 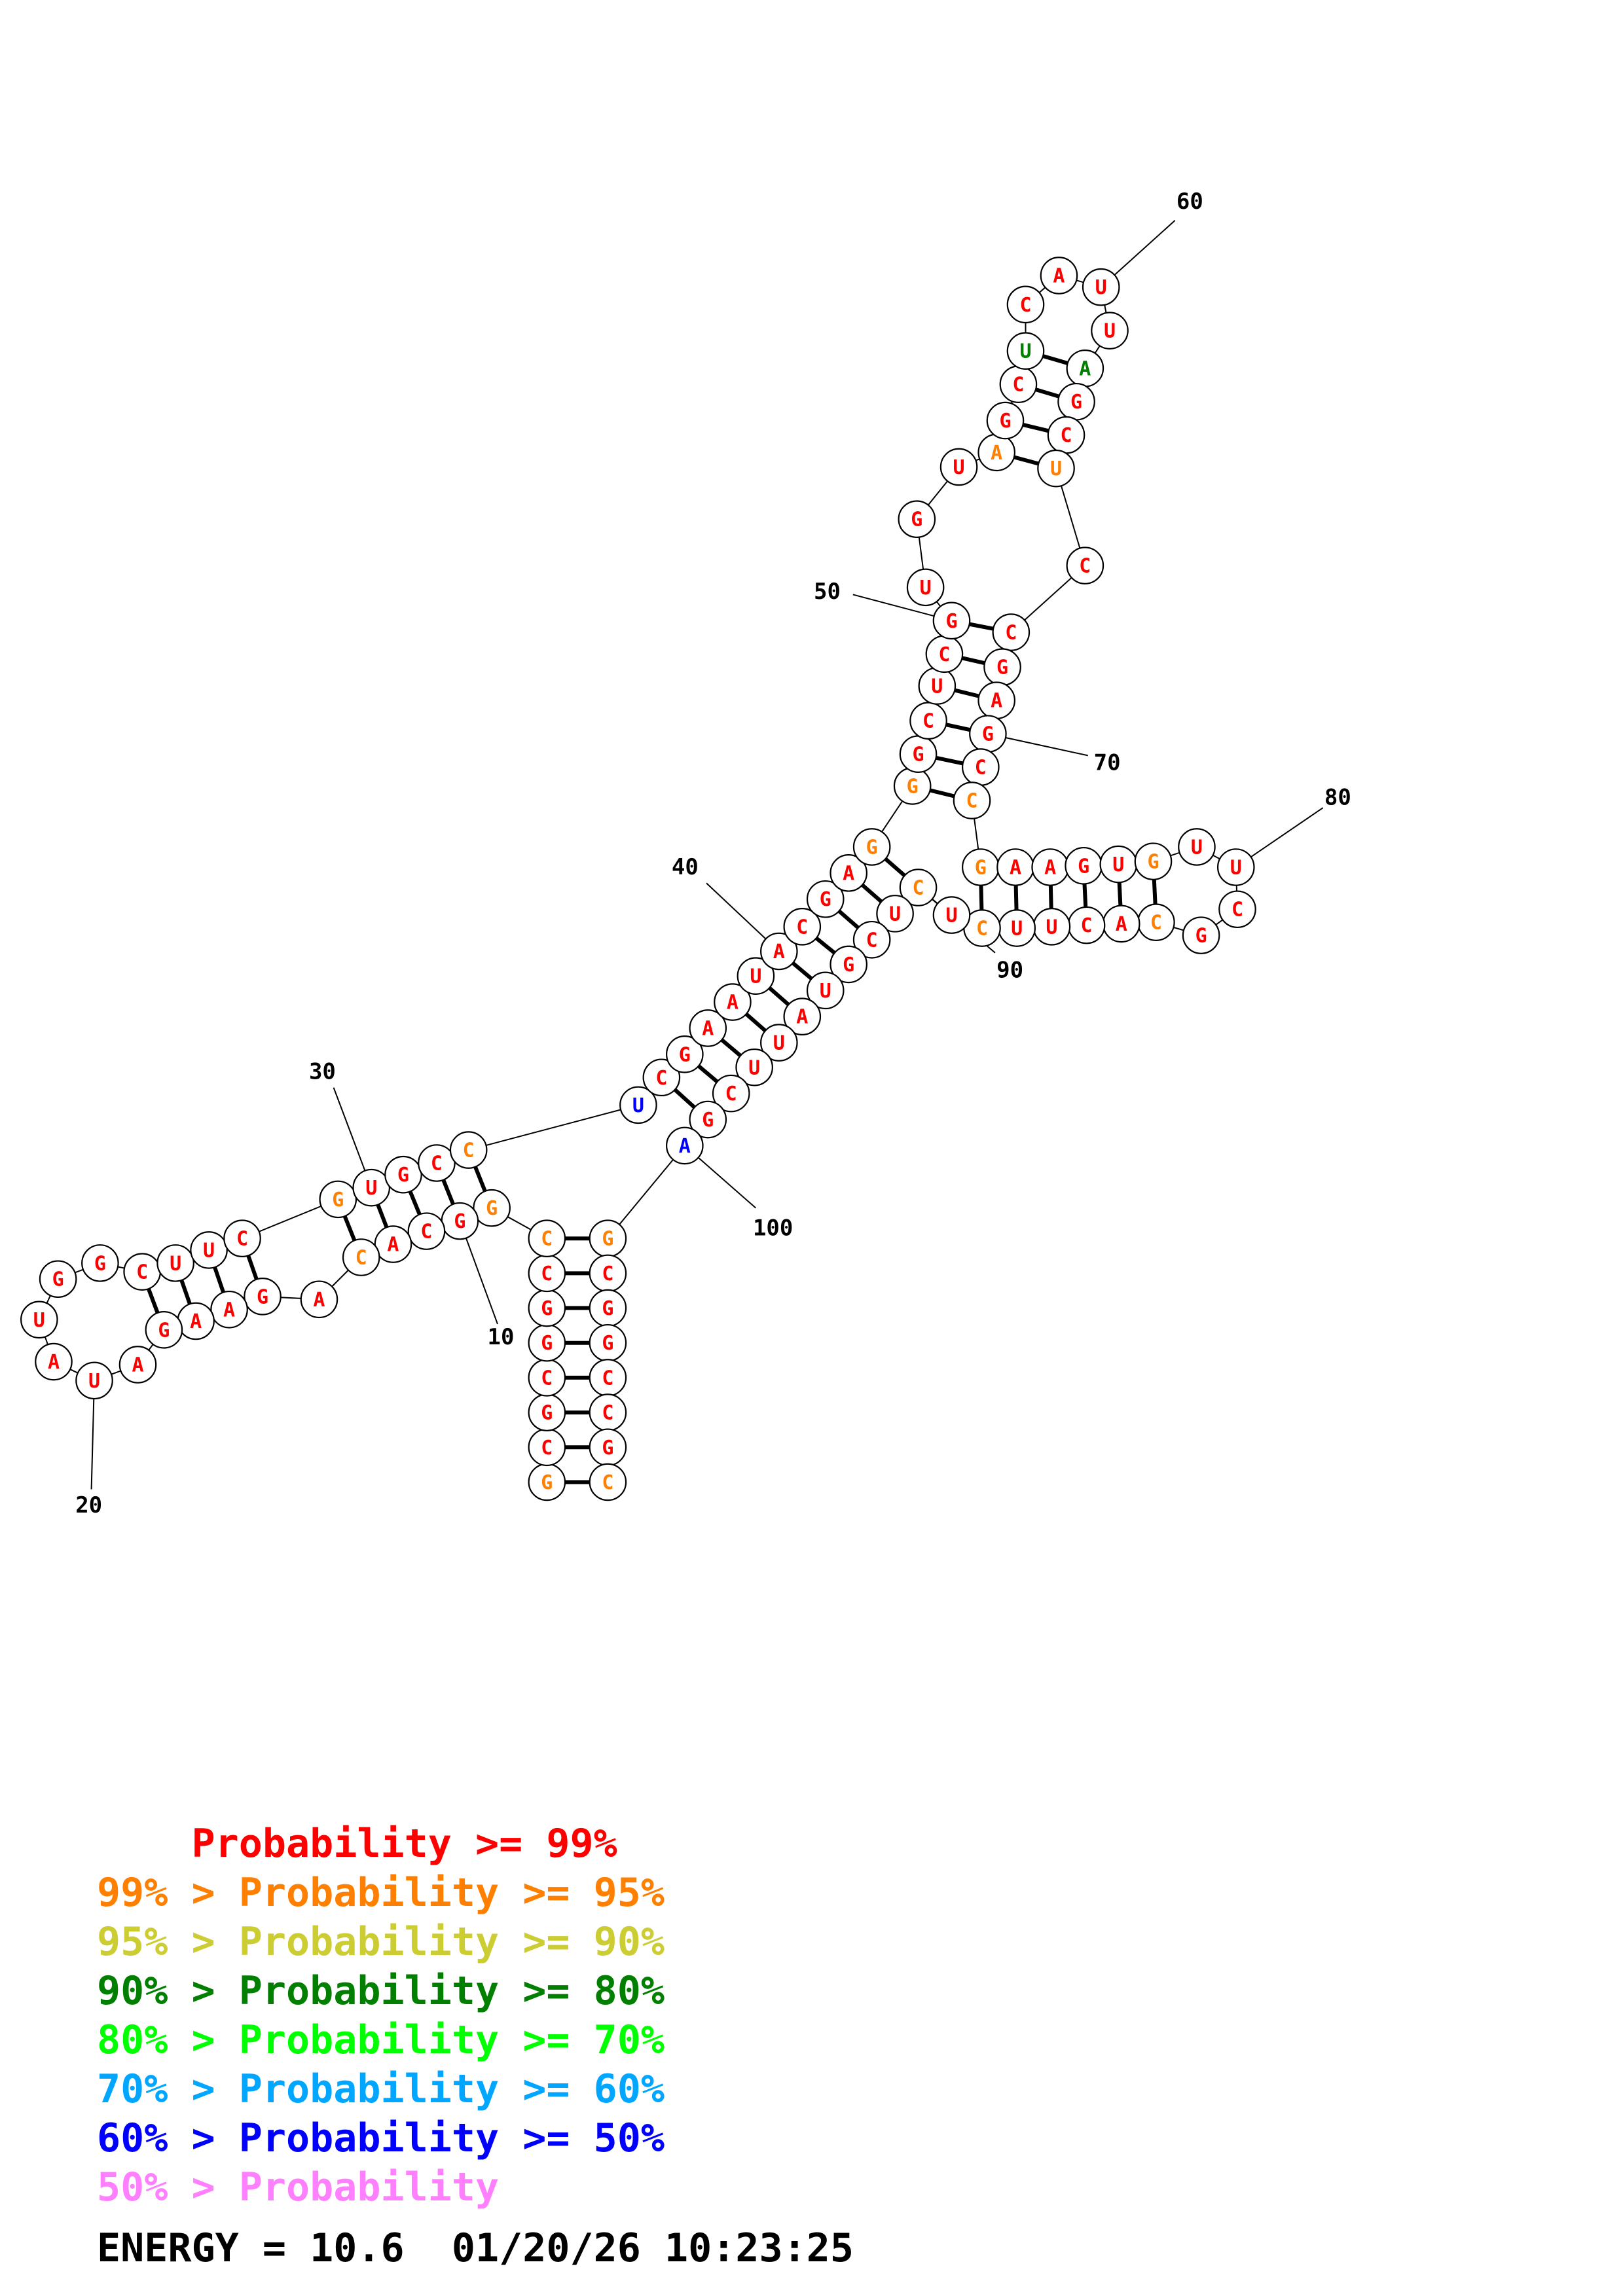 What do you see at coordinates (451, 2138) in the screenshot?
I see `legend-label: Probability >= 50%` at bounding box center [451, 2138].